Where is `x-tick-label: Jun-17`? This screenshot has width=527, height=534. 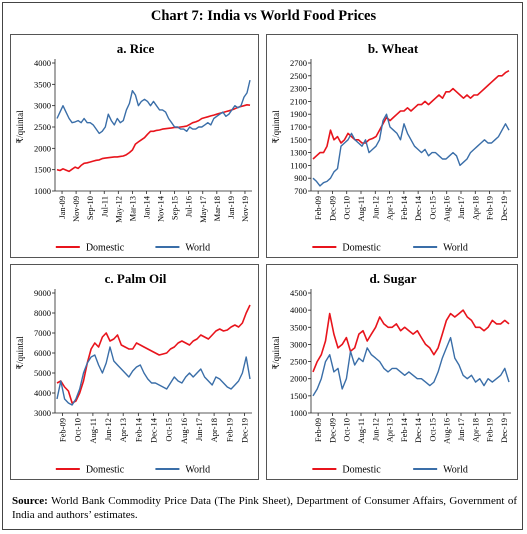
x-tick-label: Jun-17 is located at coordinates (199, 429).